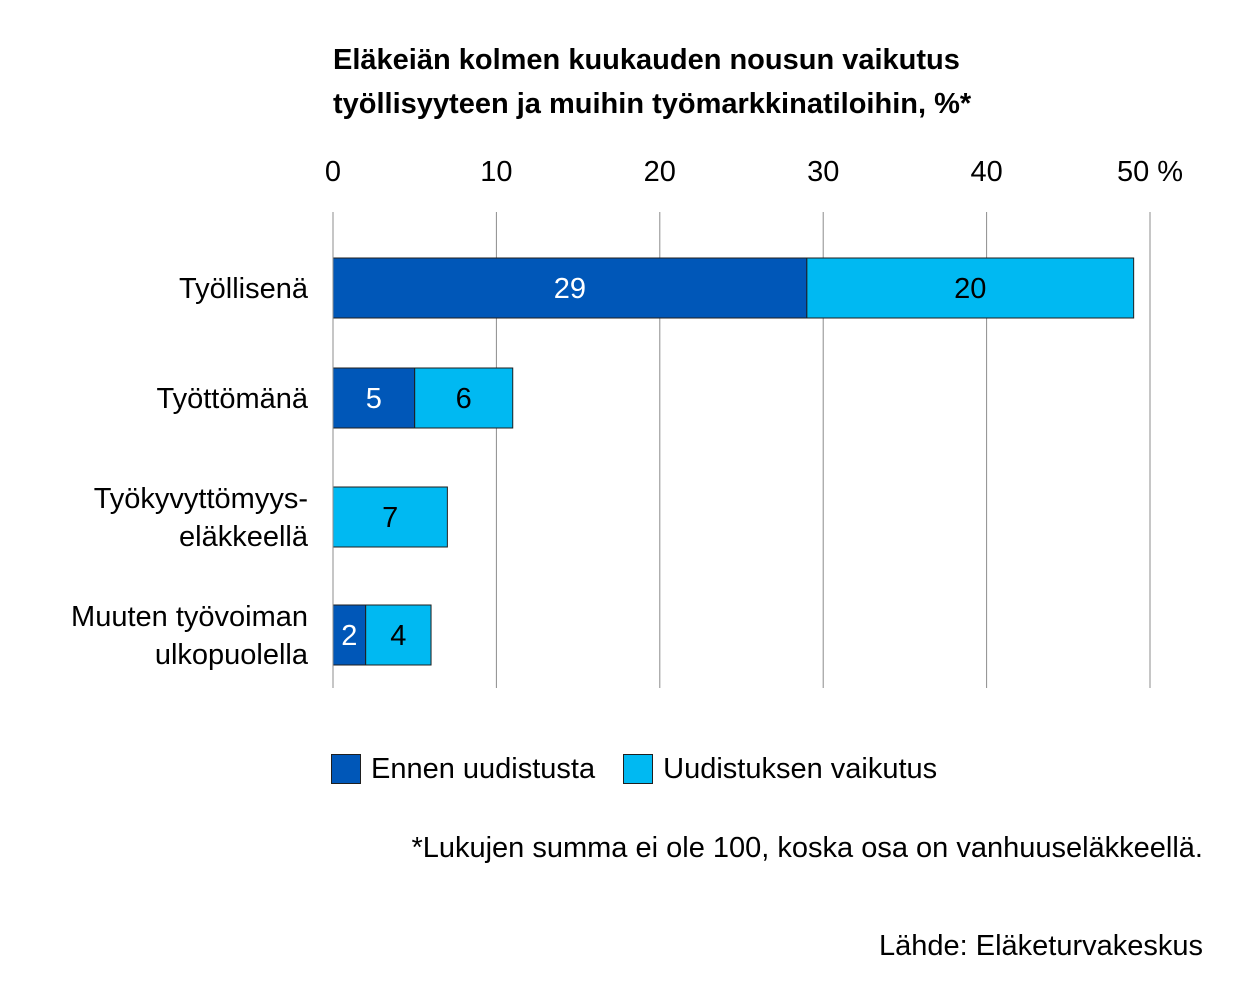  Describe the element at coordinates (201, 499) in the screenshot. I see `category-label: Työkyvyttömyys-` at that location.